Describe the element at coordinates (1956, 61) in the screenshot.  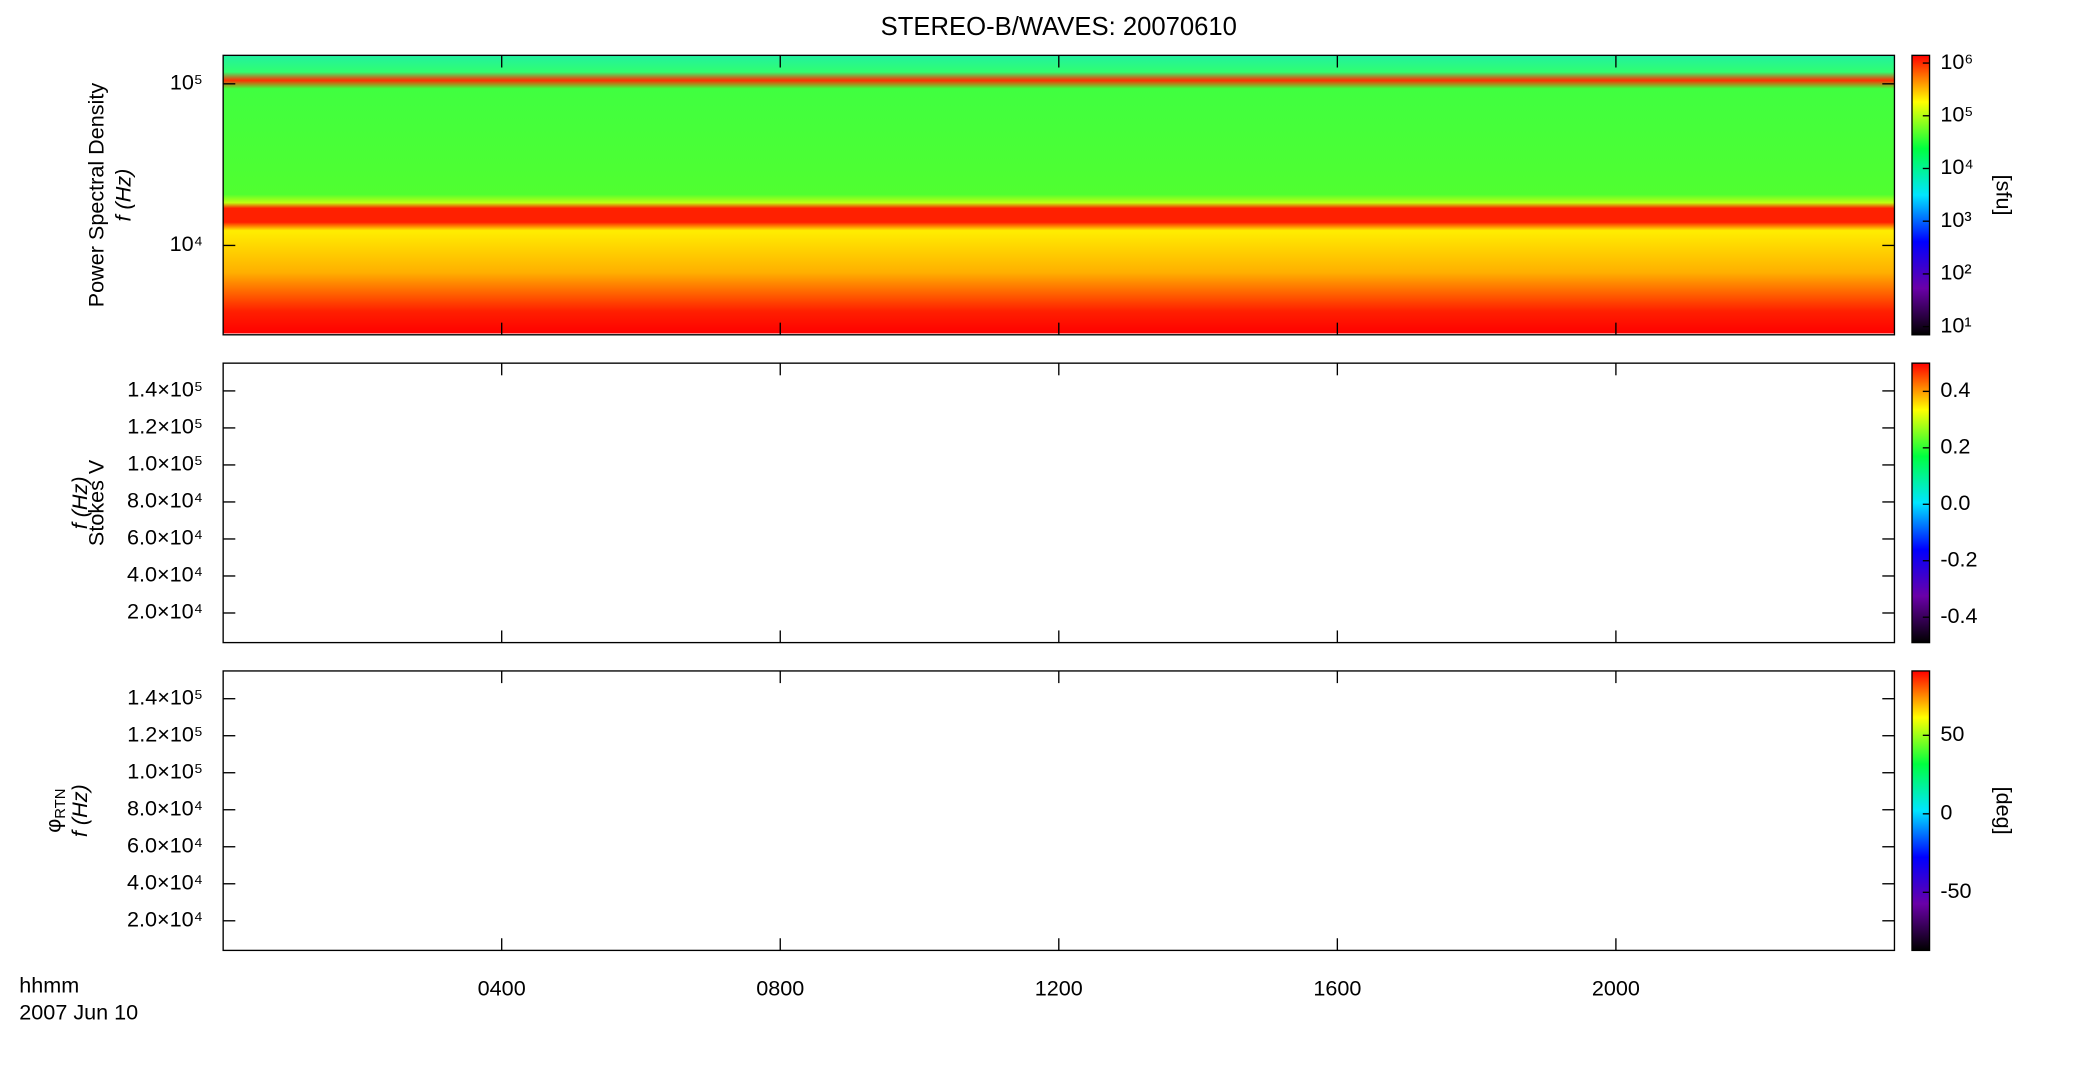
I see `colorbar-tick-label: 10⁶` at that location.